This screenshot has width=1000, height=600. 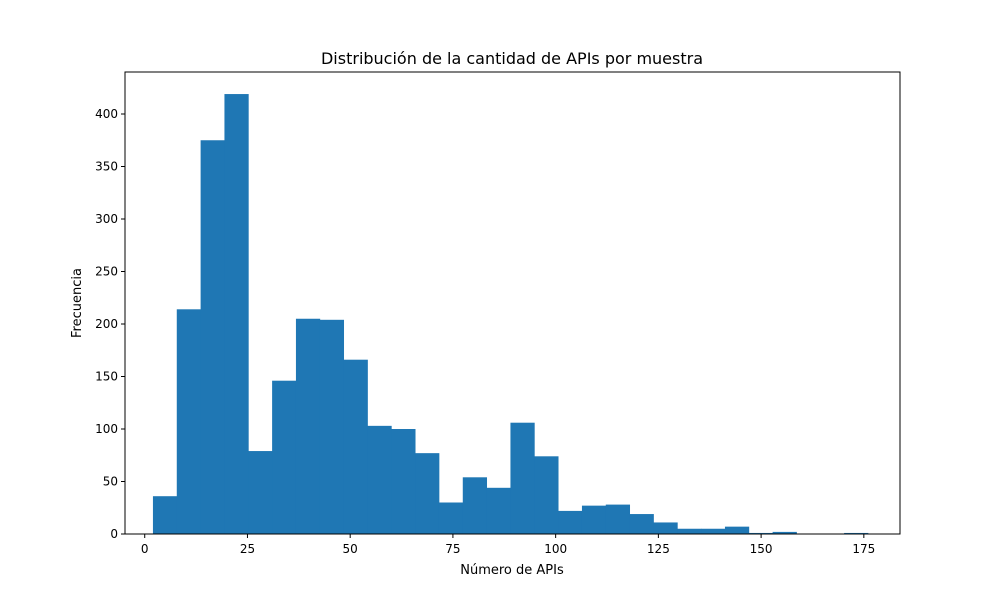 I want to click on x-axis-ticks: 0 25 50 75 100 125 150 175, so click(x=508, y=545).